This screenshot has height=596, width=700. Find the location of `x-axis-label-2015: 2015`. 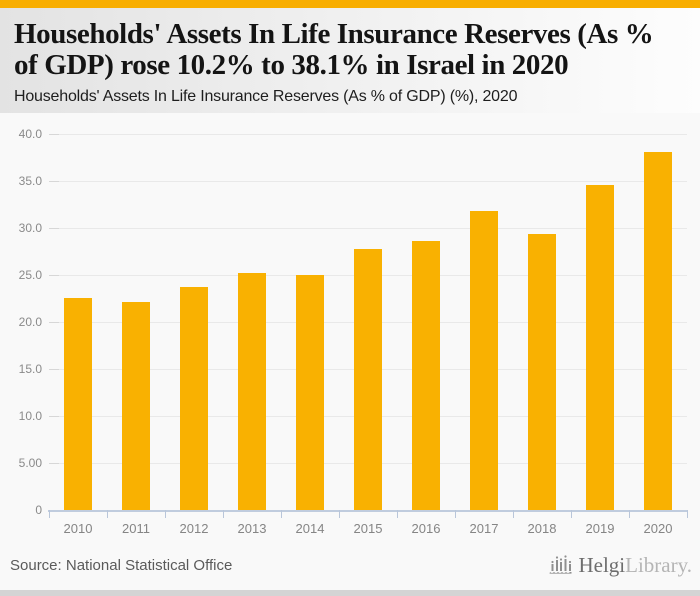

x-axis-label-2015: 2015 is located at coordinates (368, 528).